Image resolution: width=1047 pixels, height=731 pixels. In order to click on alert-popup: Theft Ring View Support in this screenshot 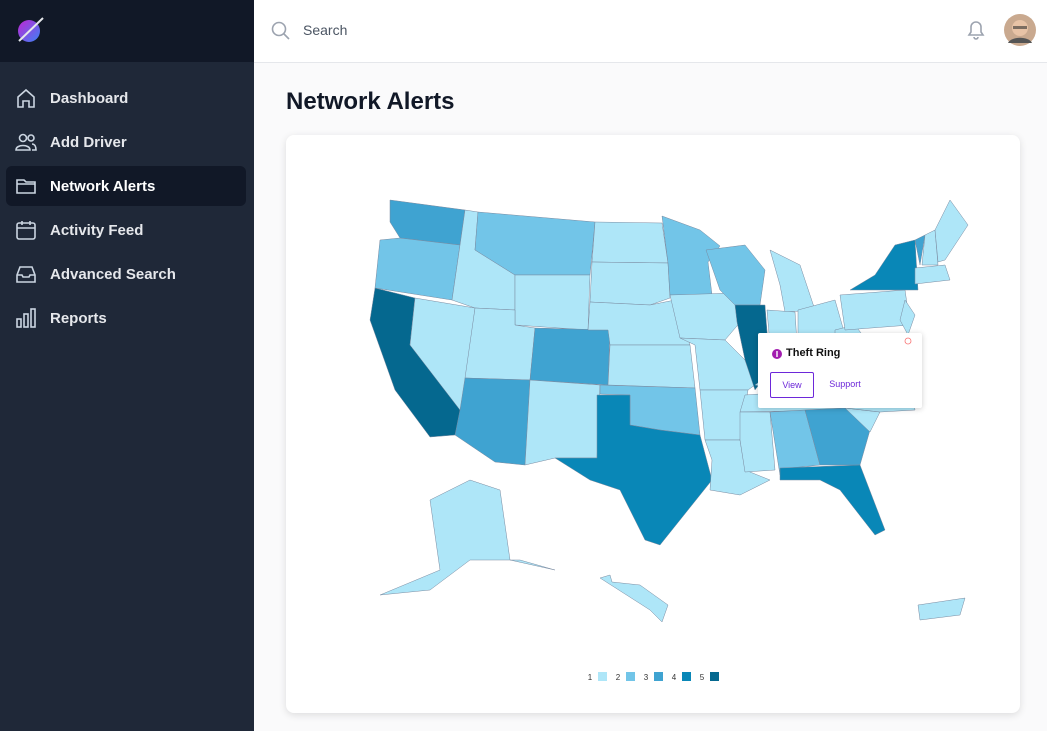, I will do `click(840, 370)`.